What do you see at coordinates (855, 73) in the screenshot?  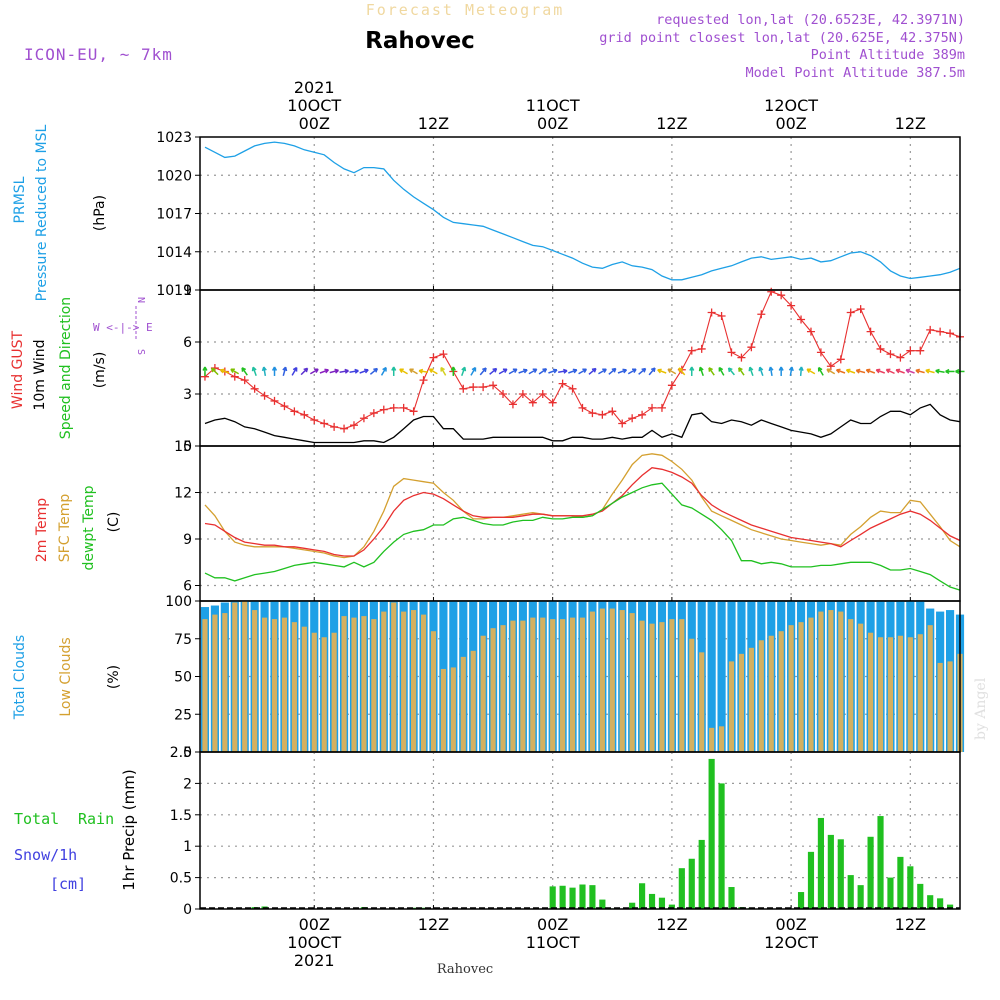 I see `model-altitude: Model Point Altitude 387.5m` at bounding box center [855, 73].